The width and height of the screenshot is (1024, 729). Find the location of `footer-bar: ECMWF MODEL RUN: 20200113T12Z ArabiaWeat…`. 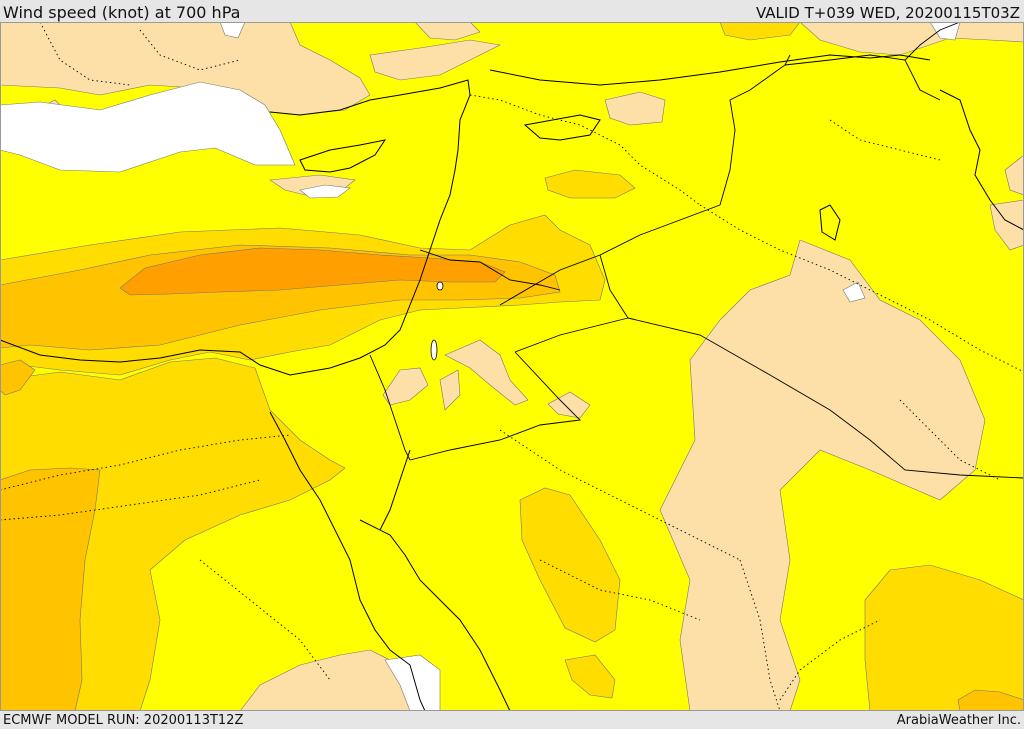

footer-bar: ECMWF MODEL RUN: 20200113T12Z ArabiaWeat… is located at coordinates (512, 720).